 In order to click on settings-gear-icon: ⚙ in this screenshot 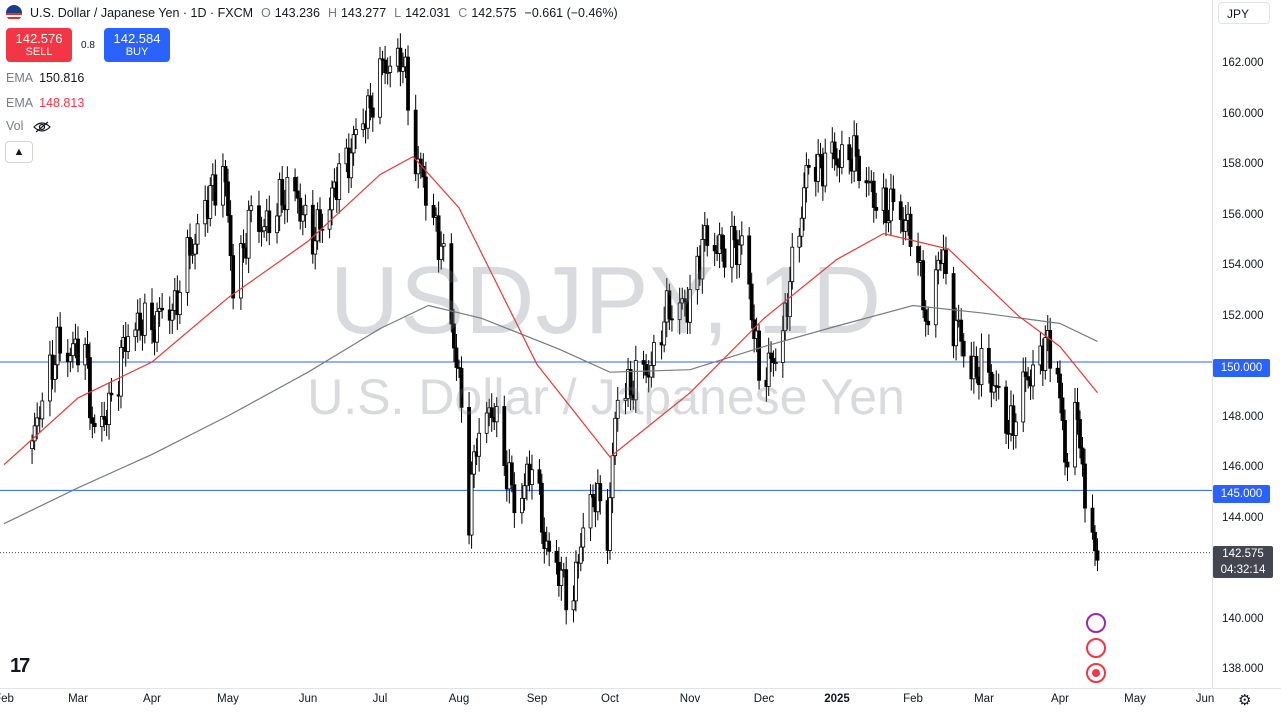, I will do `click(1245, 700)`.